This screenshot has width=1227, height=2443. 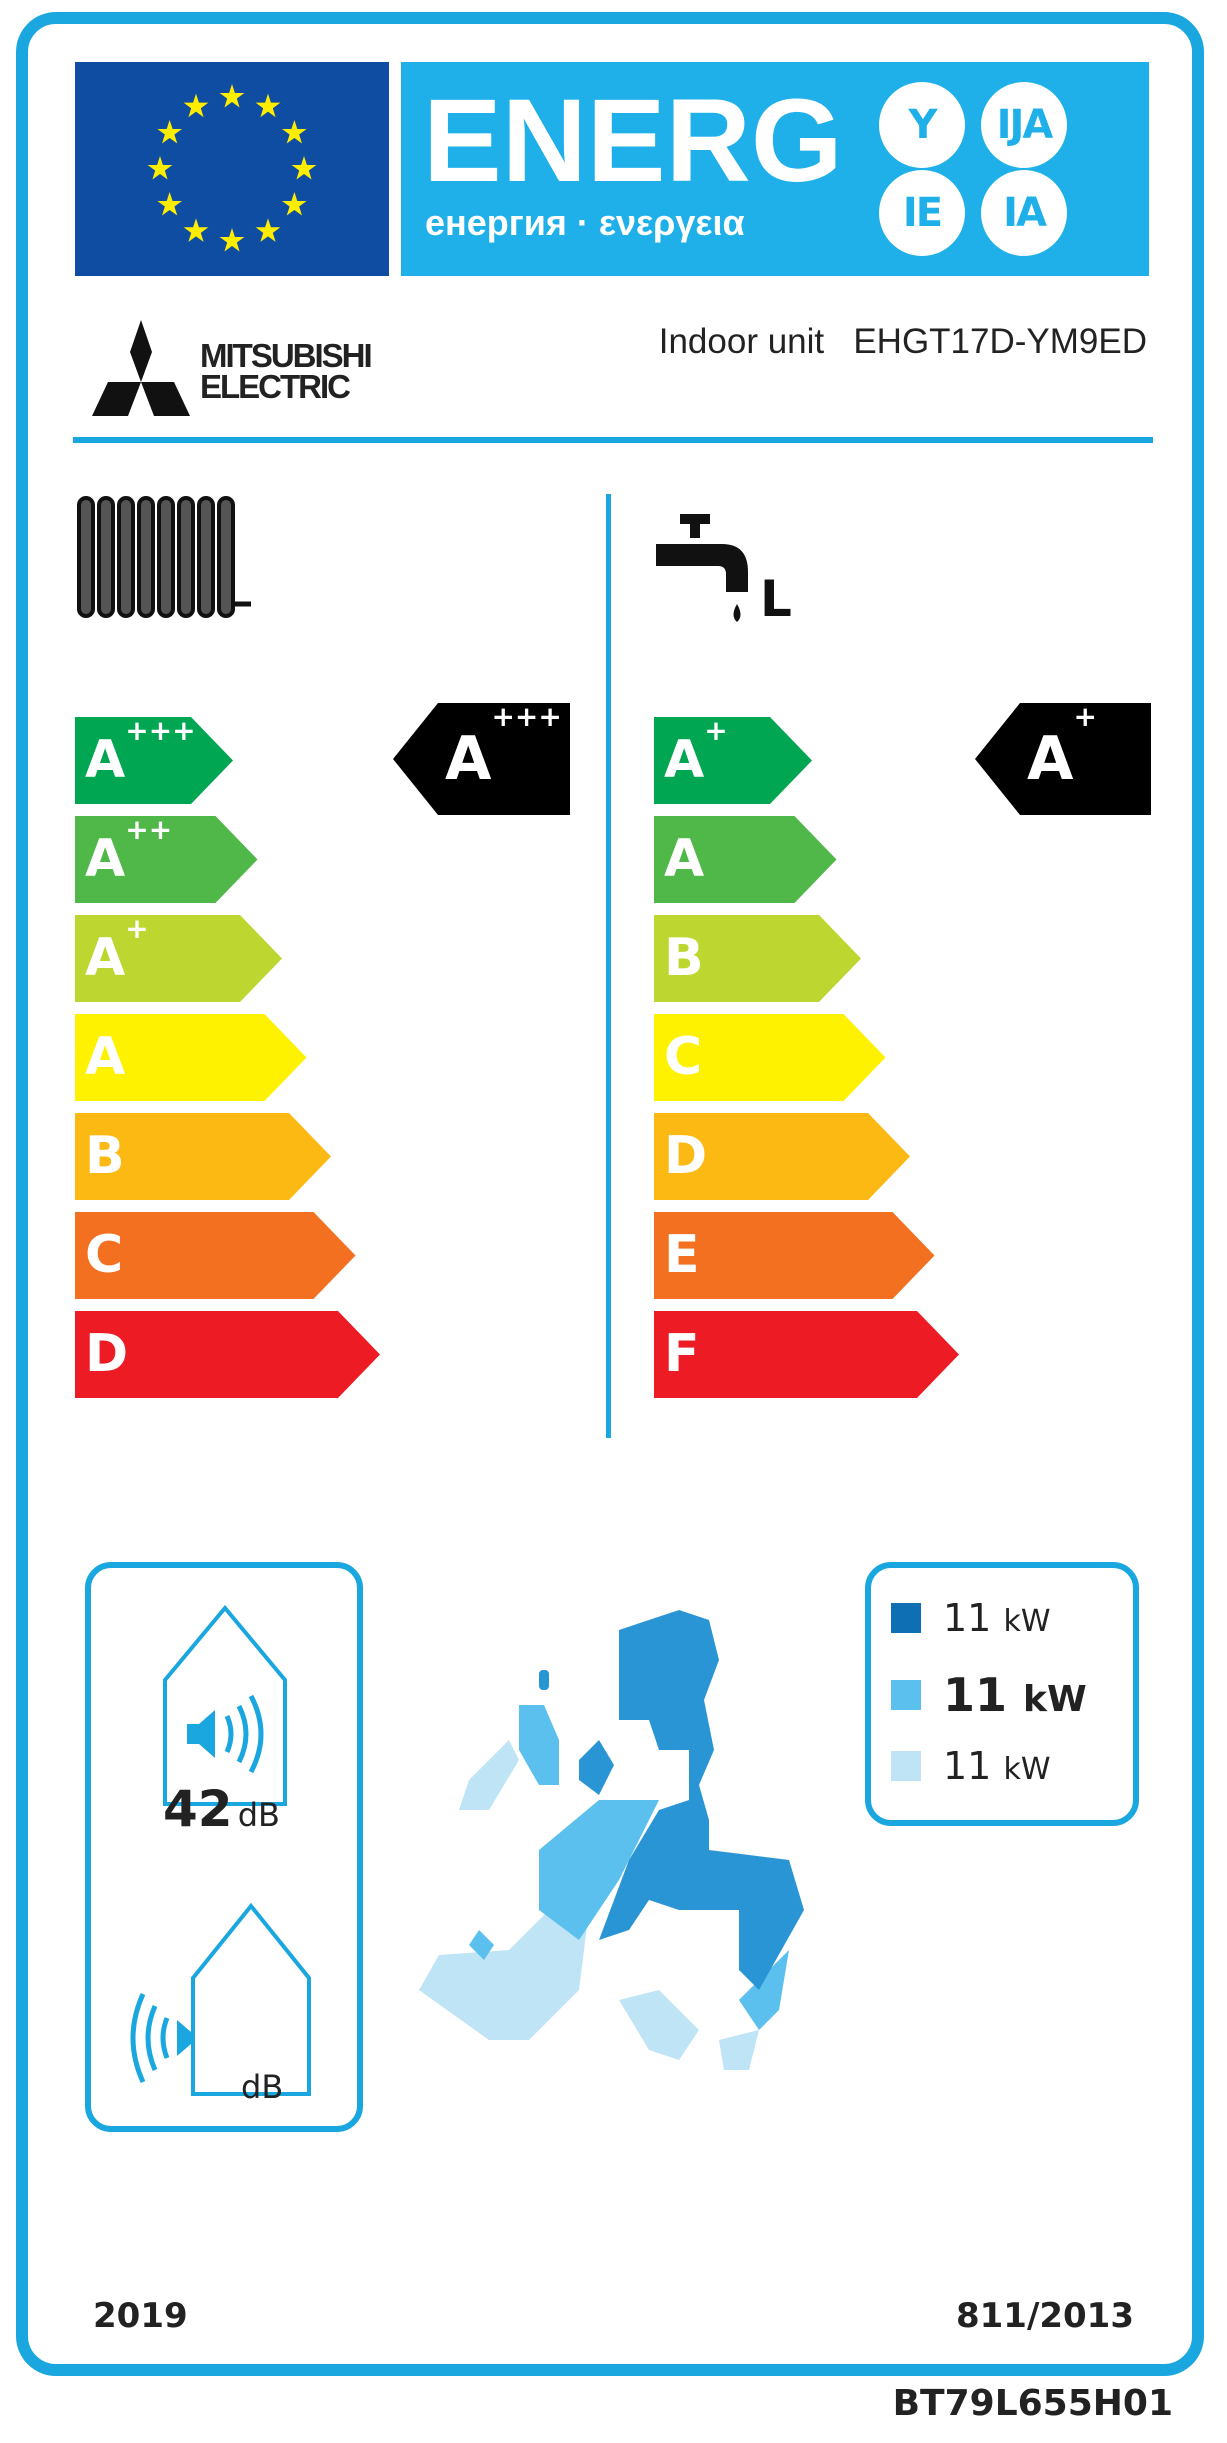 What do you see at coordinates (585, 222) in the screenshot?
I see `energy-subtitle: енергия · ενεργεια` at bounding box center [585, 222].